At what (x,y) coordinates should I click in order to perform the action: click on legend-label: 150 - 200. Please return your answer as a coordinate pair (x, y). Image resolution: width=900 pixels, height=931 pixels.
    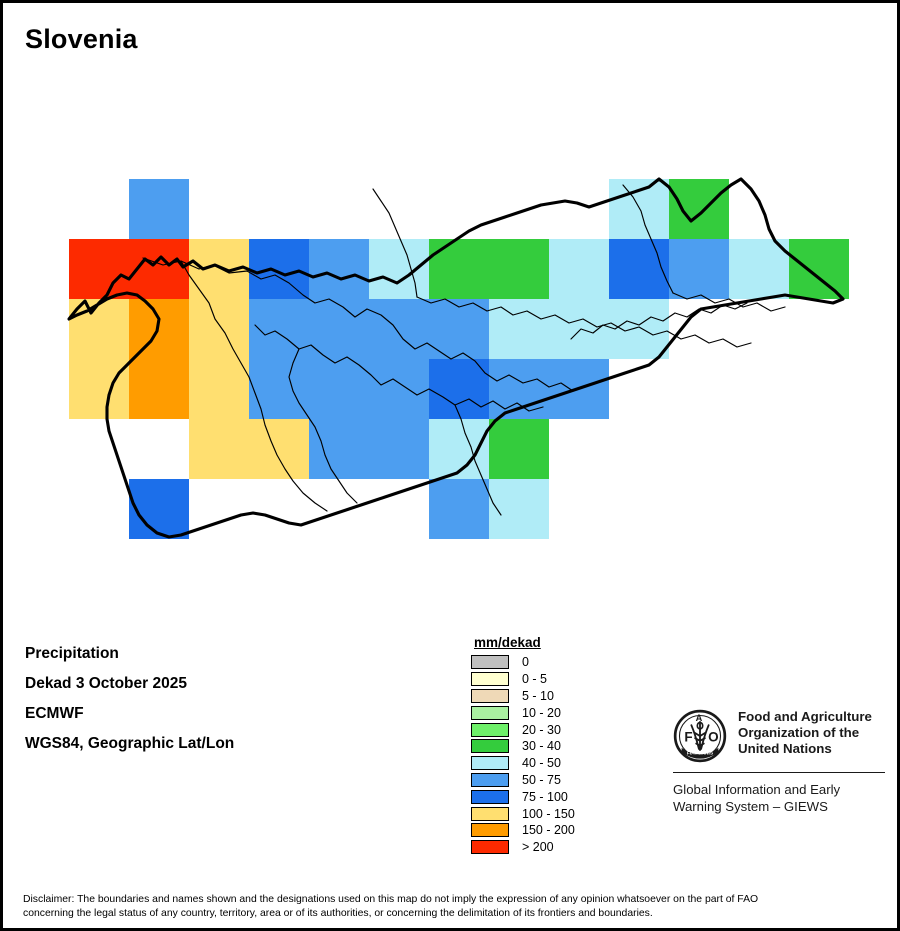
    Looking at the image, I should click on (548, 830).